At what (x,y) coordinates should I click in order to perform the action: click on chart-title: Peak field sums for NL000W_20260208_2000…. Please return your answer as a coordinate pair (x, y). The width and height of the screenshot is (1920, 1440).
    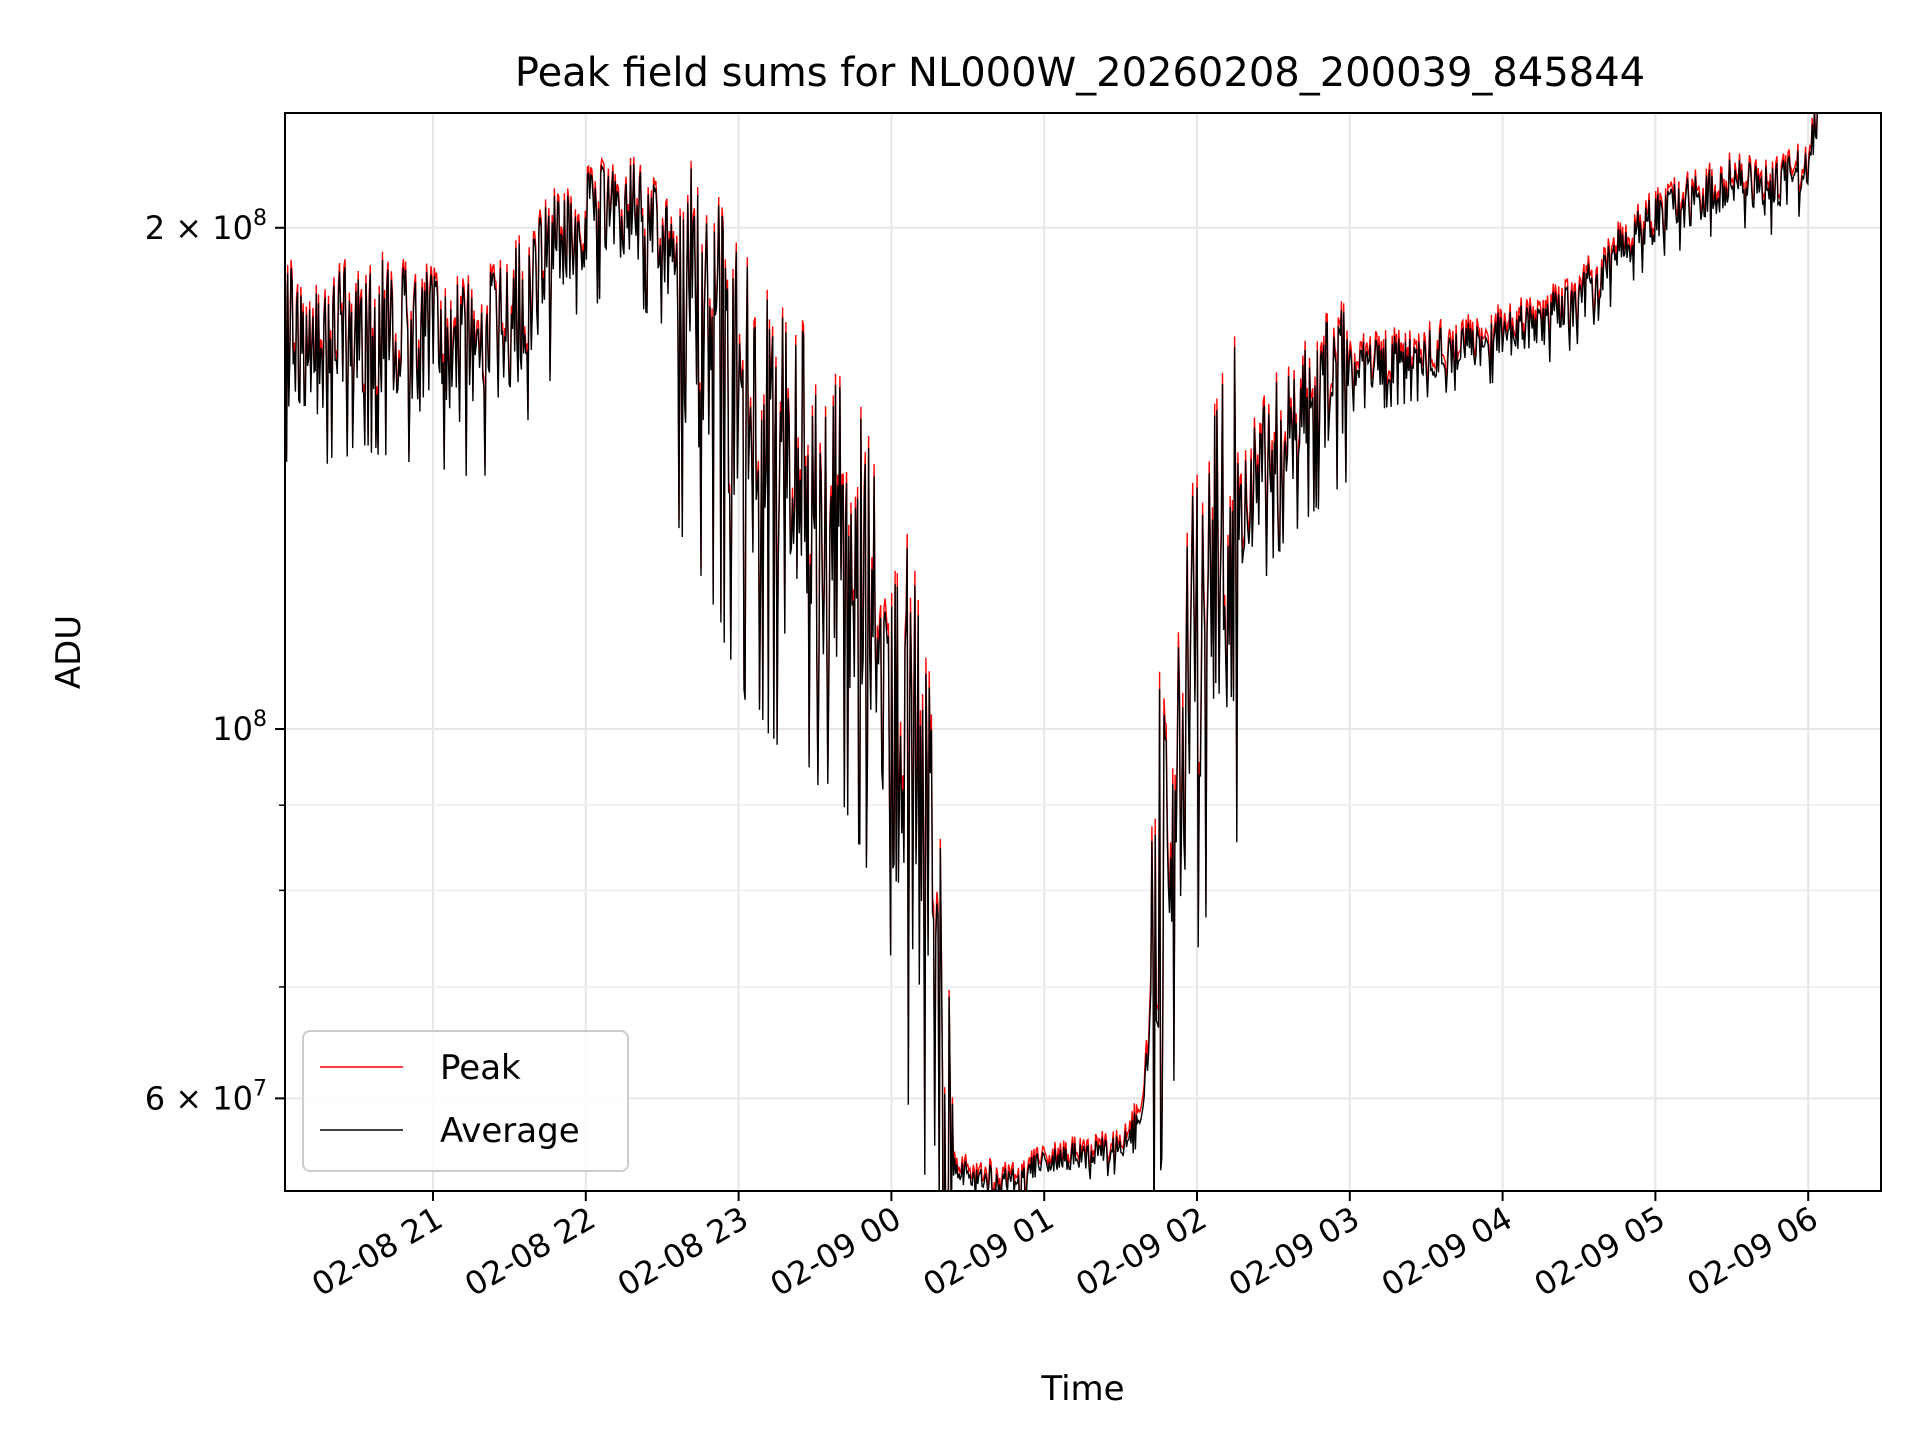
    Looking at the image, I should click on (1080, 73).